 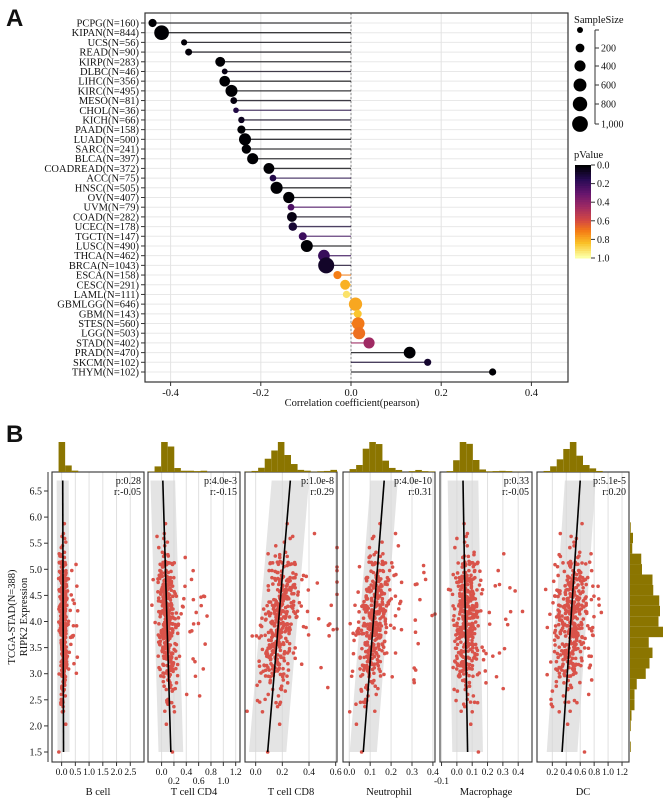 What do you see at coordinates (389, 792) in the screenshot?
I see `x-axis-title: Neutrophil` at bounding box center [389, 792].